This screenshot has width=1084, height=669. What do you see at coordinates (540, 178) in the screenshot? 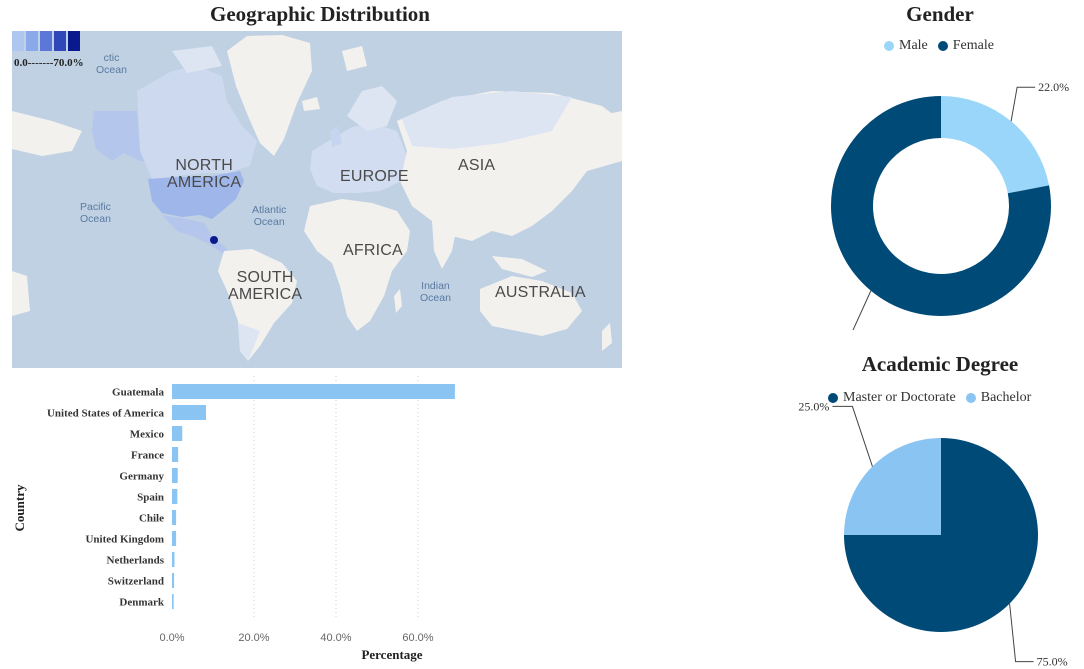
I see `japan-shape` at bounding box center [540, 178].